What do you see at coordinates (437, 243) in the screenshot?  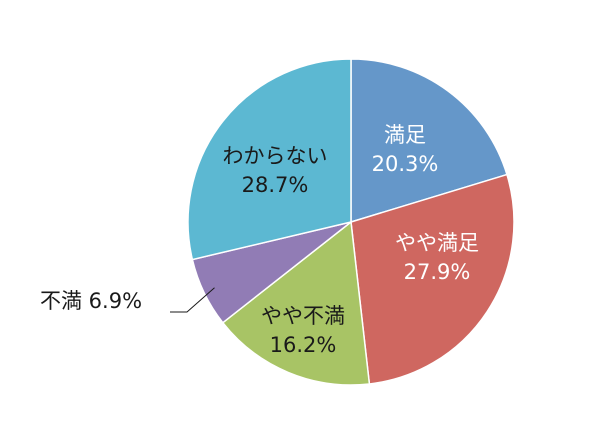 I see `slice-name-2: やや満足` at bounding box center [437, 243].